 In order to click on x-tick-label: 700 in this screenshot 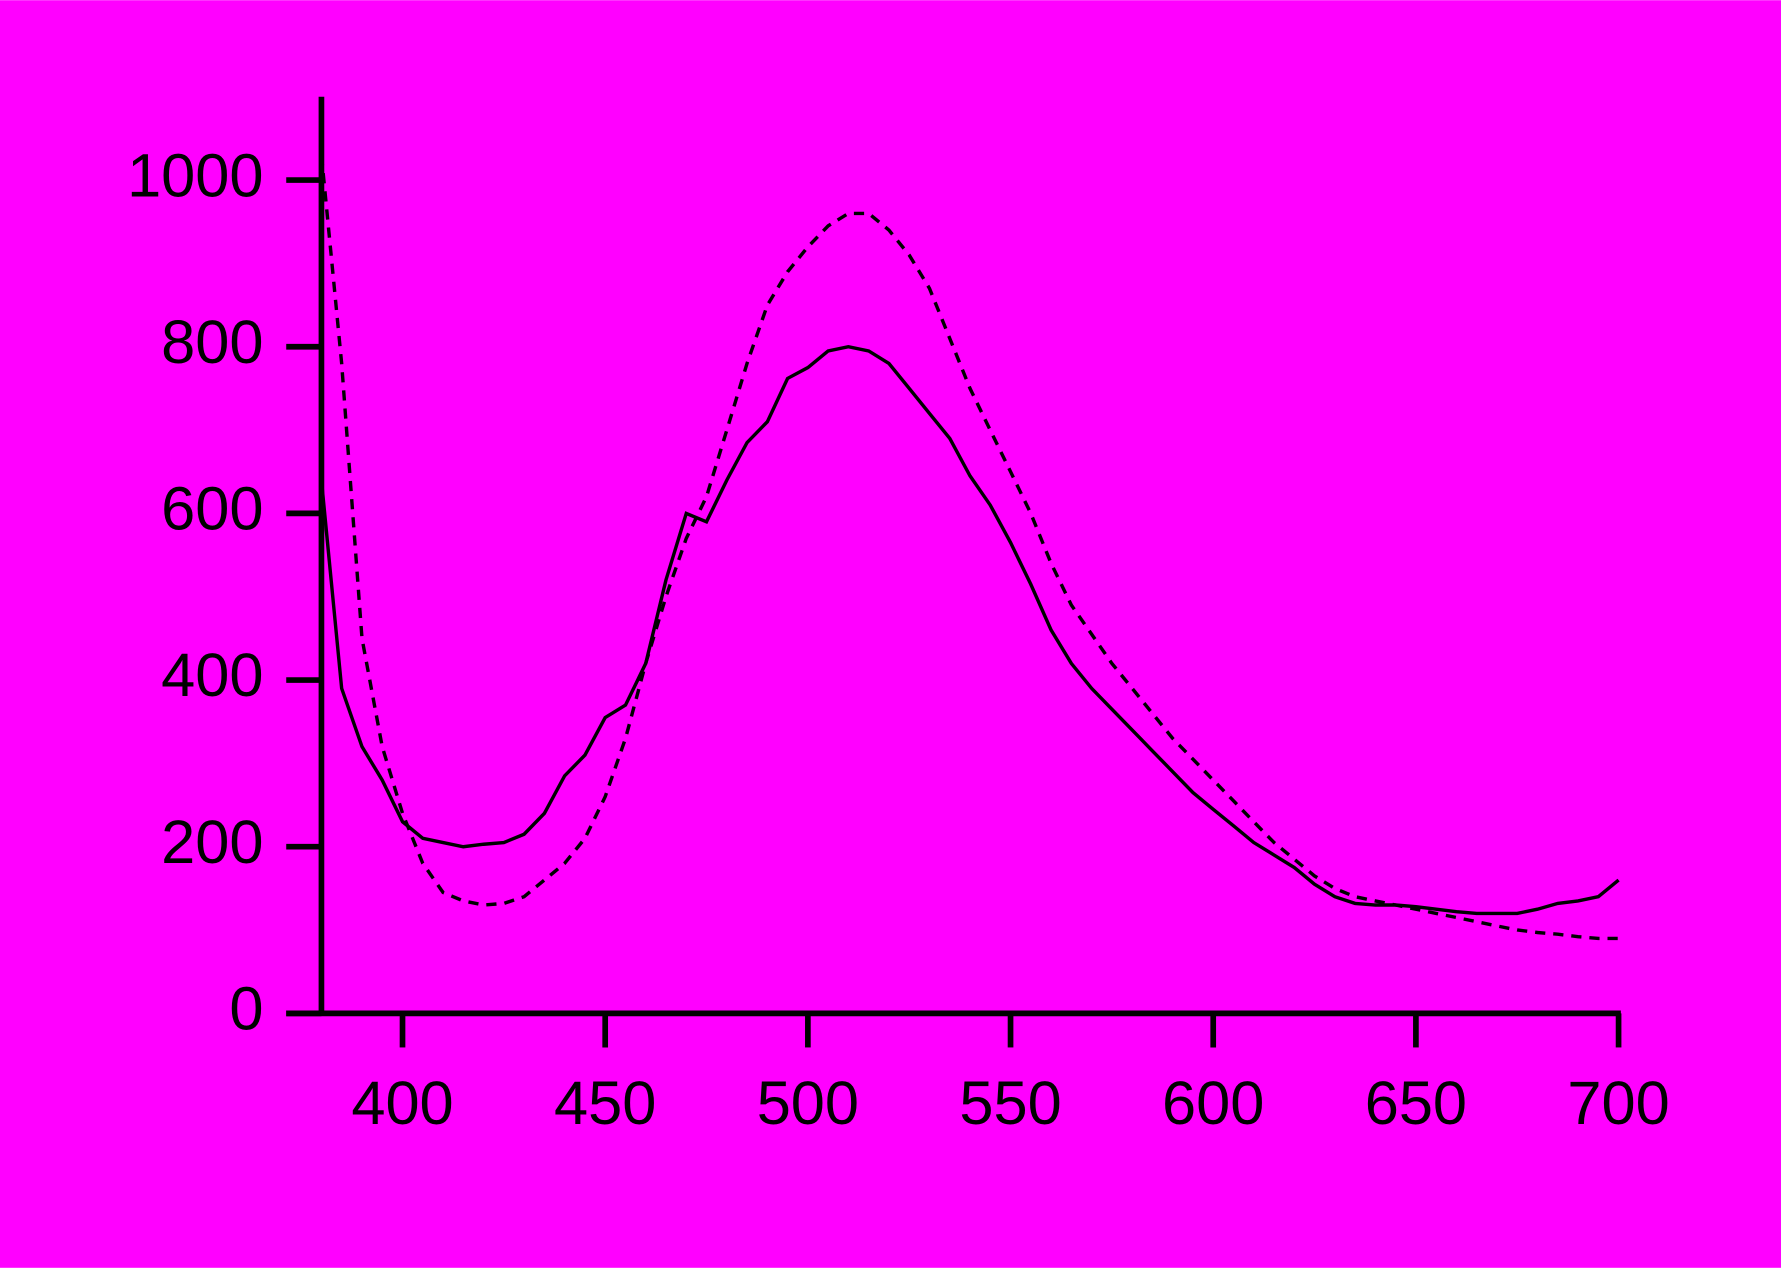, I will do `click(1618, 1102)`.